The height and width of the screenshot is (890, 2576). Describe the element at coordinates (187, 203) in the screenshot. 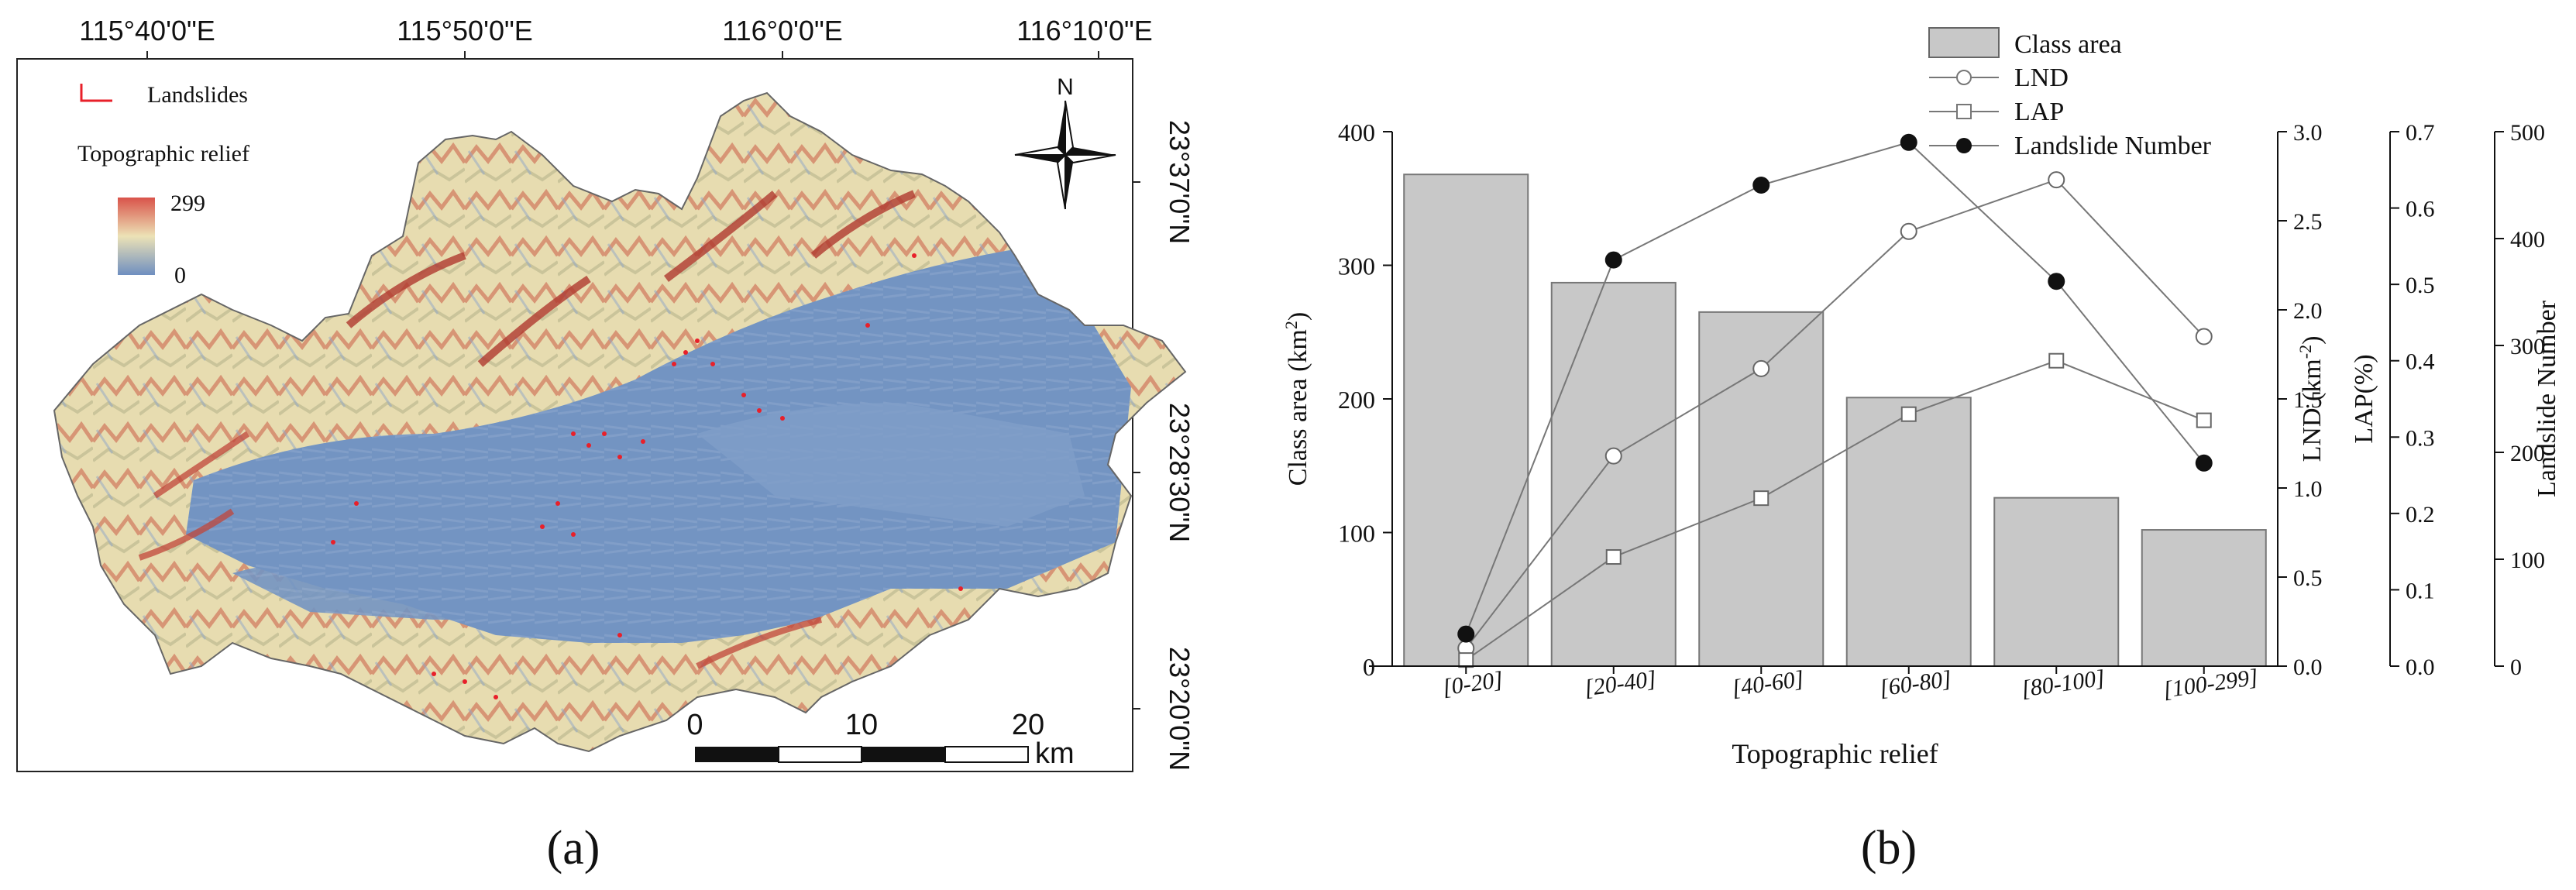

I see `legend-max: 299` at that location.